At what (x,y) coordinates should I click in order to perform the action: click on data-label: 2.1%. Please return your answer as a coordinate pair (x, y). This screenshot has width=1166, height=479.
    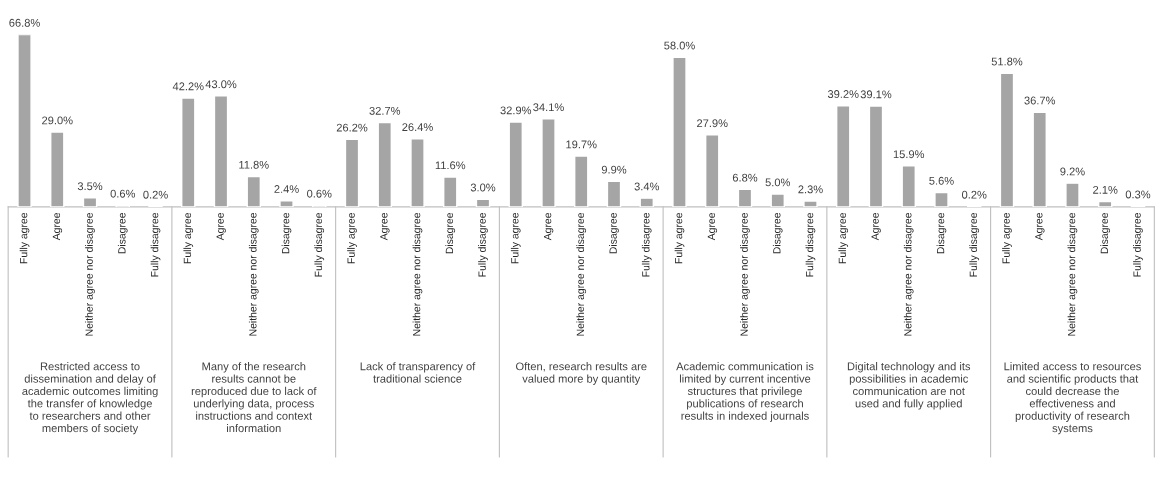
    Looking at the image, I should click on (1105, 189).